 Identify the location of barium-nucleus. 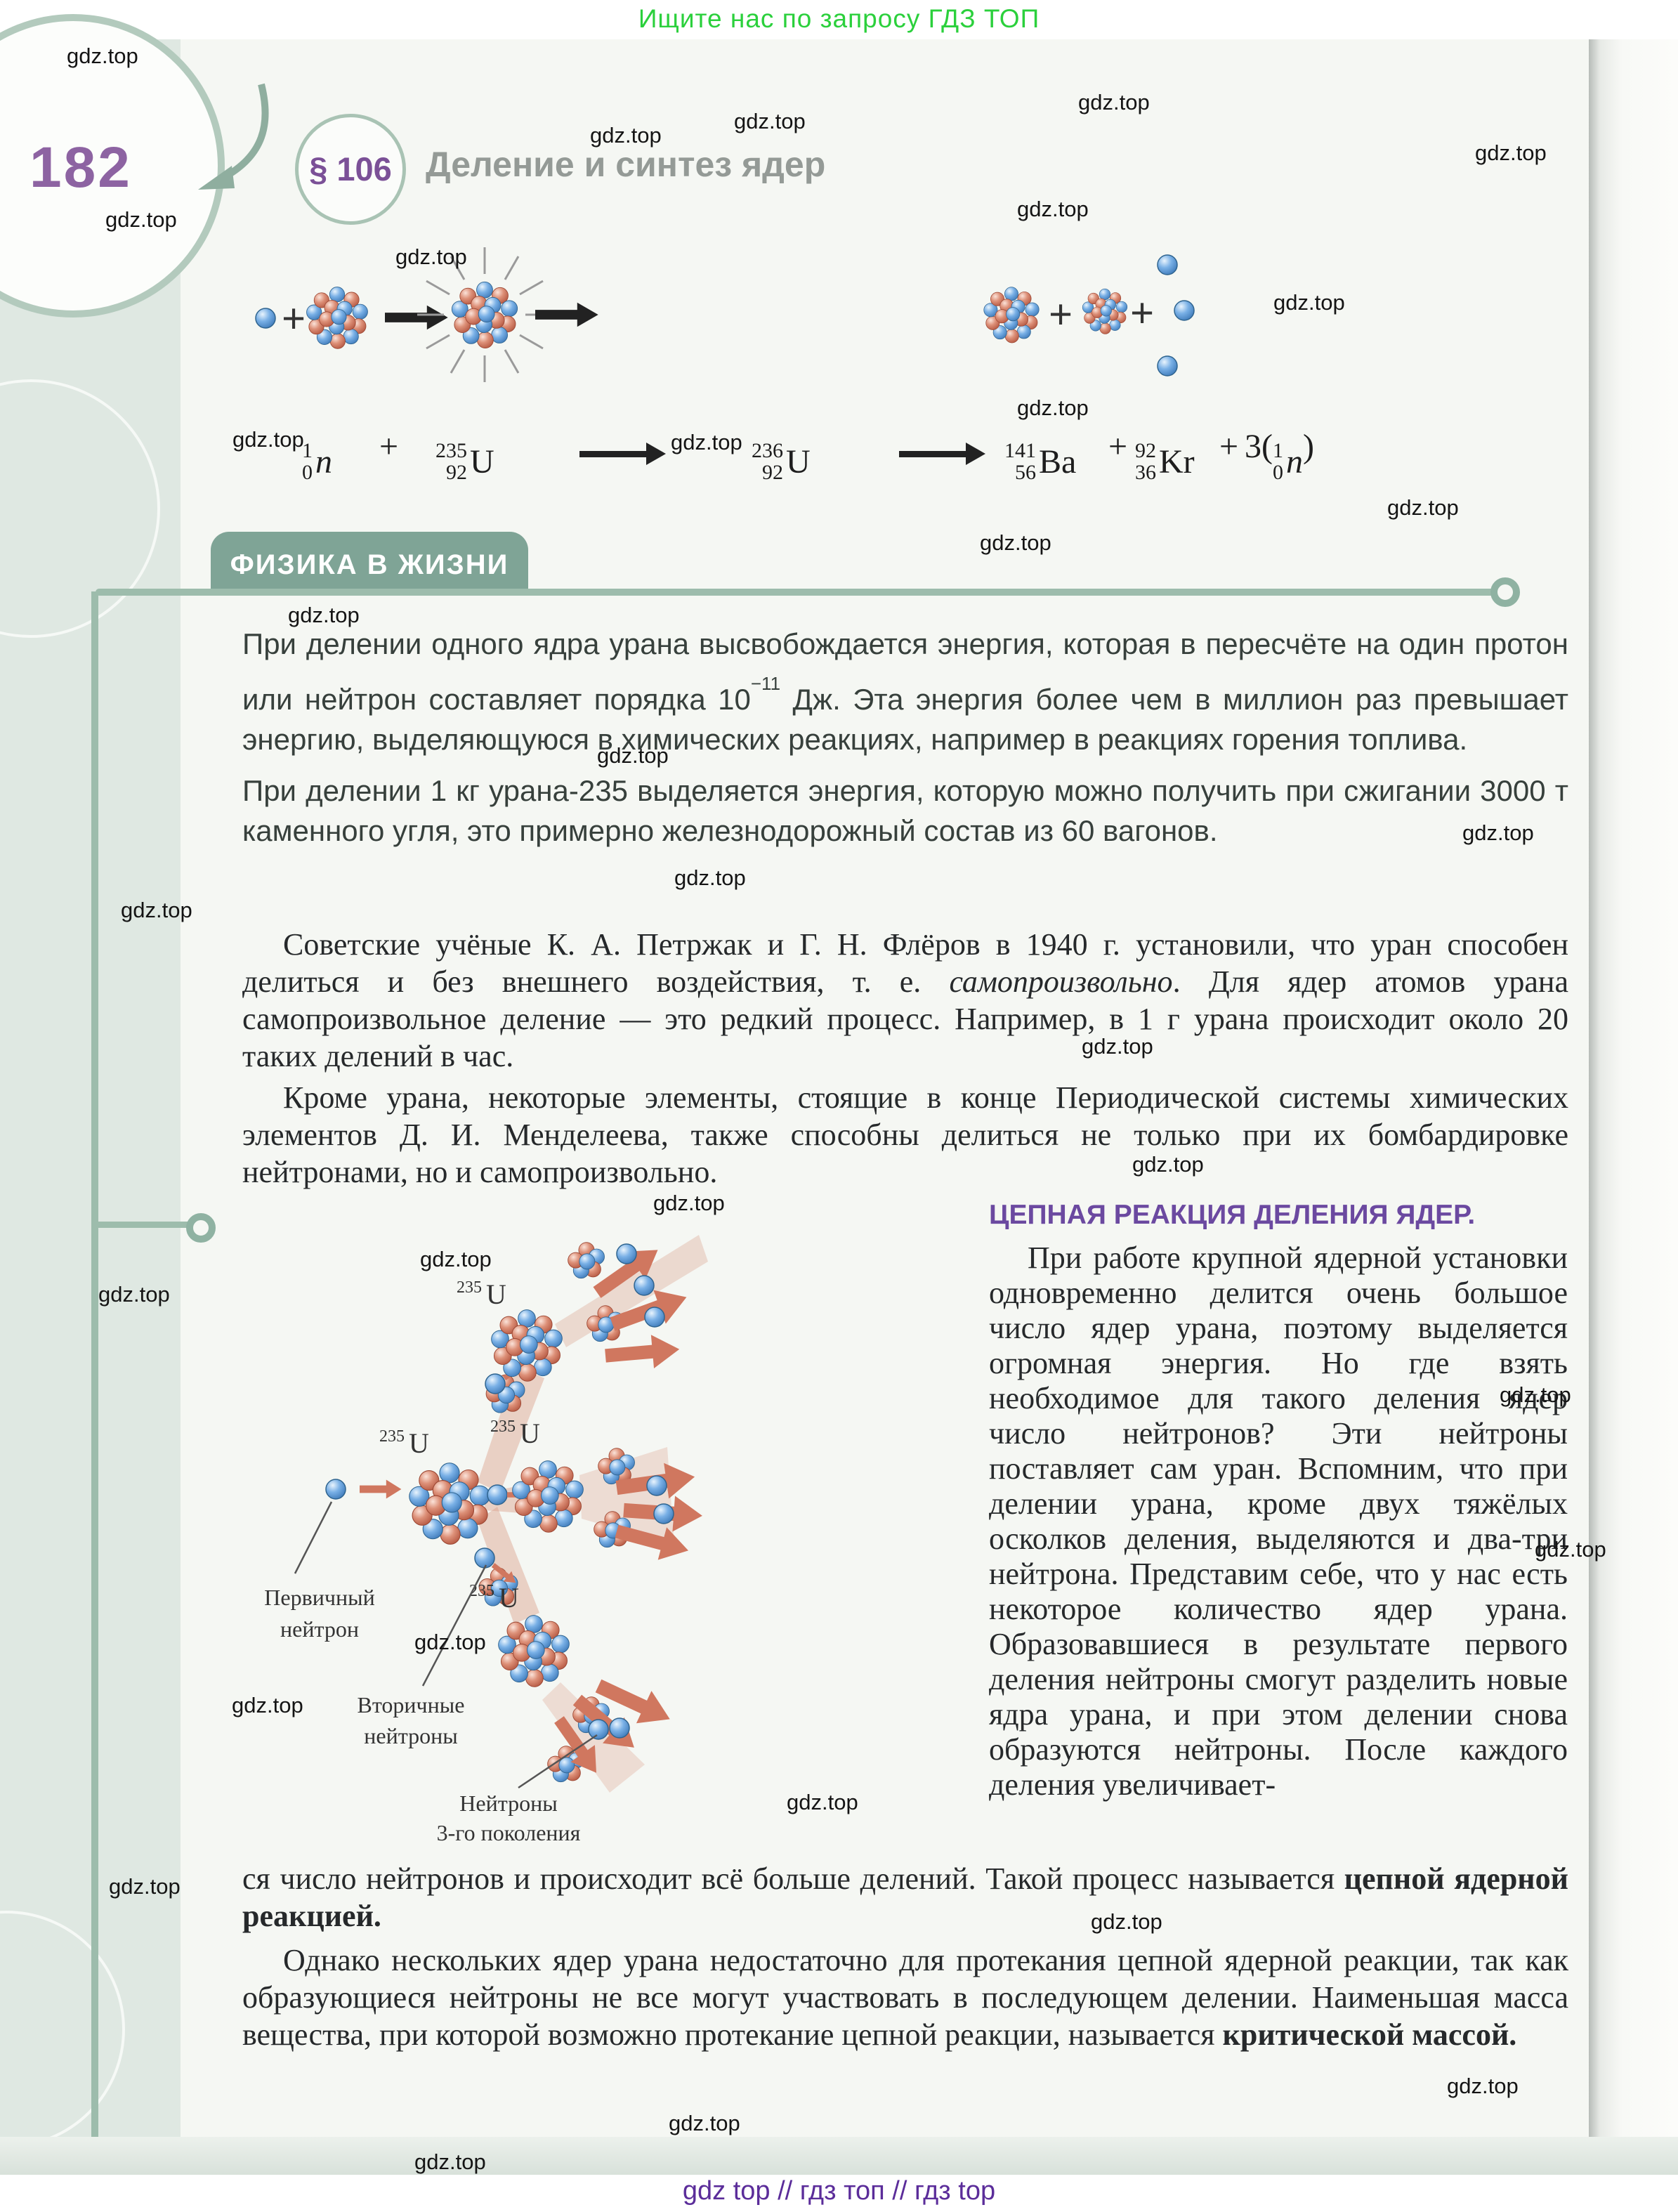
(1012, 315).